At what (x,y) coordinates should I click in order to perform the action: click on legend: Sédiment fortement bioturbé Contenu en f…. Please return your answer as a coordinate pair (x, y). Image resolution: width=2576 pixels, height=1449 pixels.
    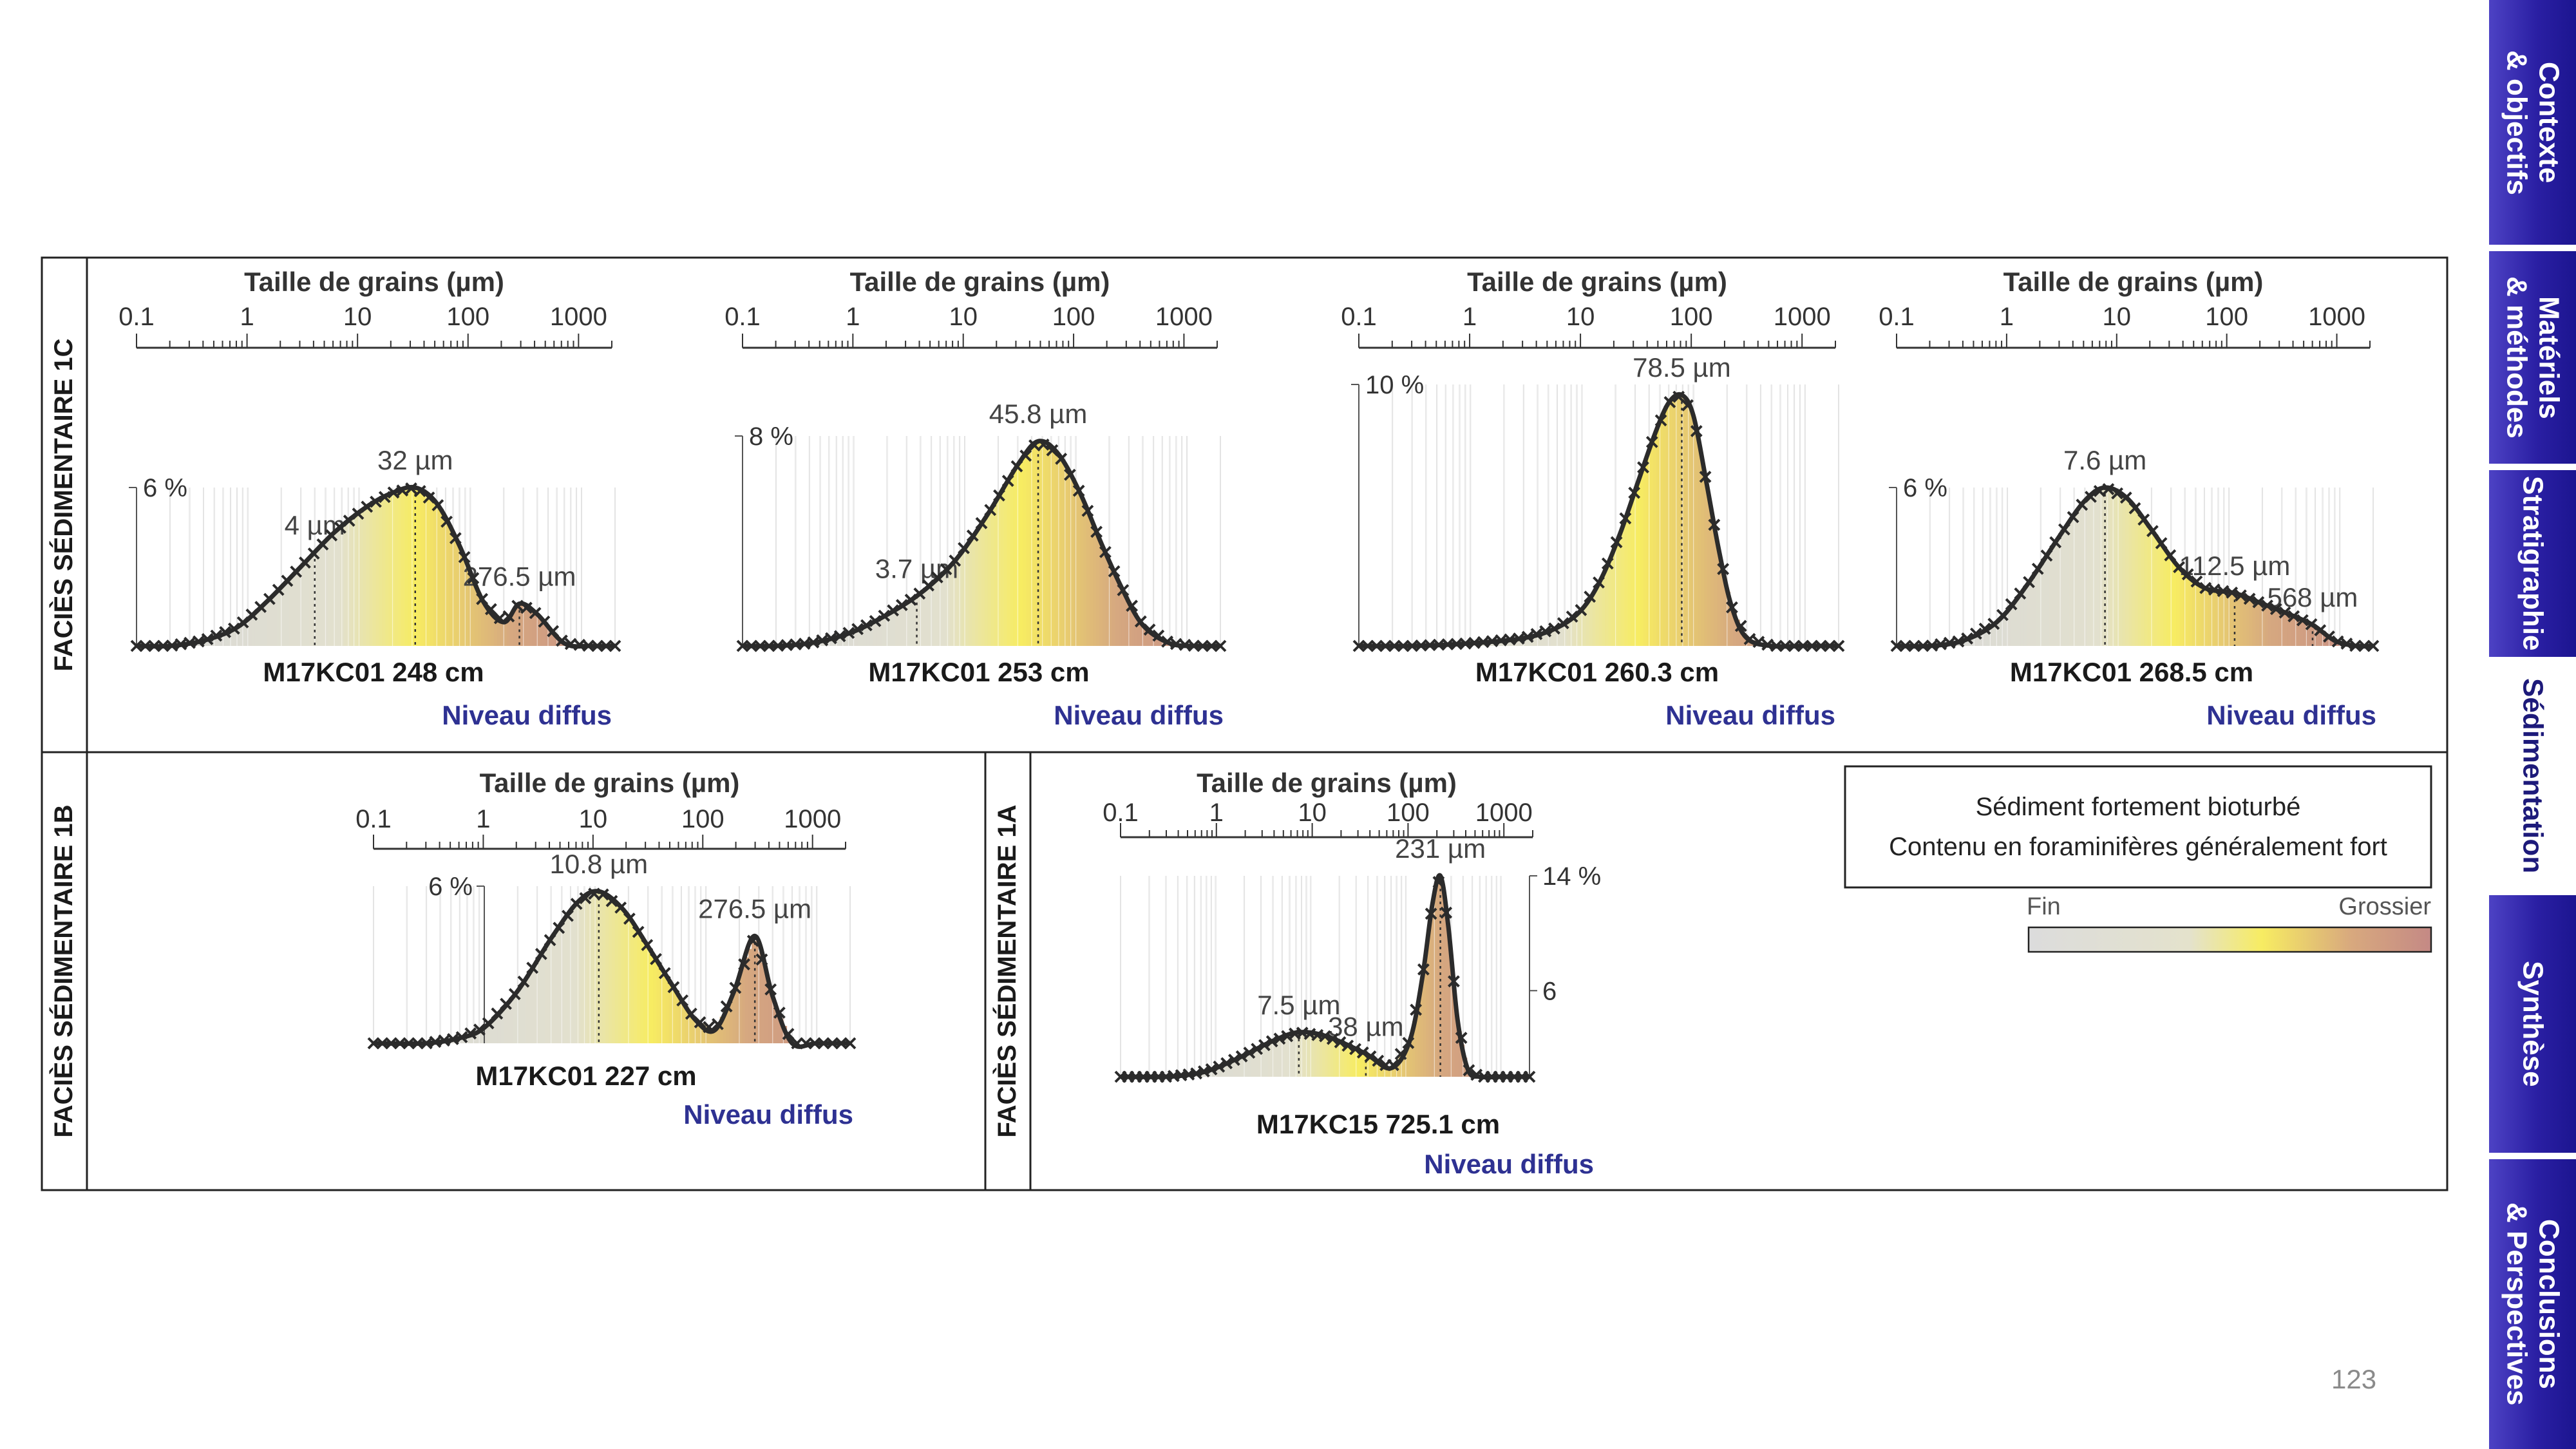
    Looking at the image, I should click on (2138, 859).